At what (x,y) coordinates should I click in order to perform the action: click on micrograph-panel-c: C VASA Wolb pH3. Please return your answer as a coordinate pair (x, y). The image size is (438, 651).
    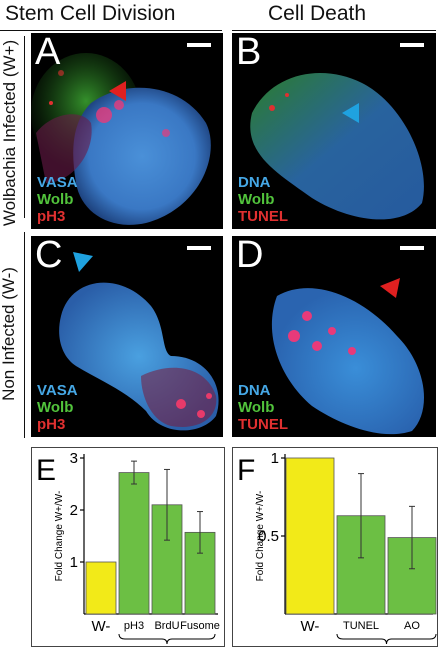
    Looking at the image, I should click on (127, 336).